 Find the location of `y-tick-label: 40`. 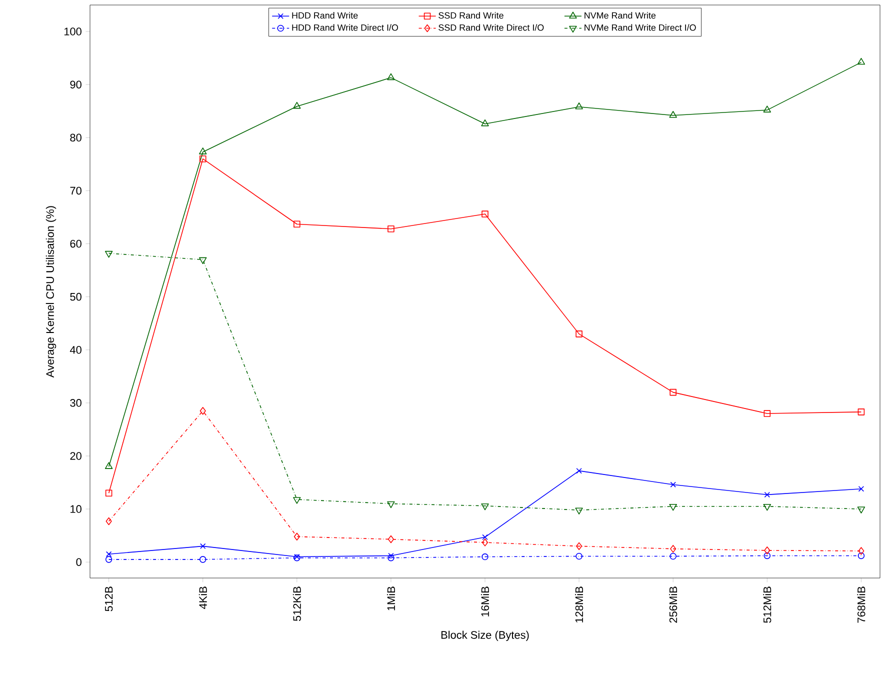

y-tick-label: 40 is located at coordinates (76, 350).